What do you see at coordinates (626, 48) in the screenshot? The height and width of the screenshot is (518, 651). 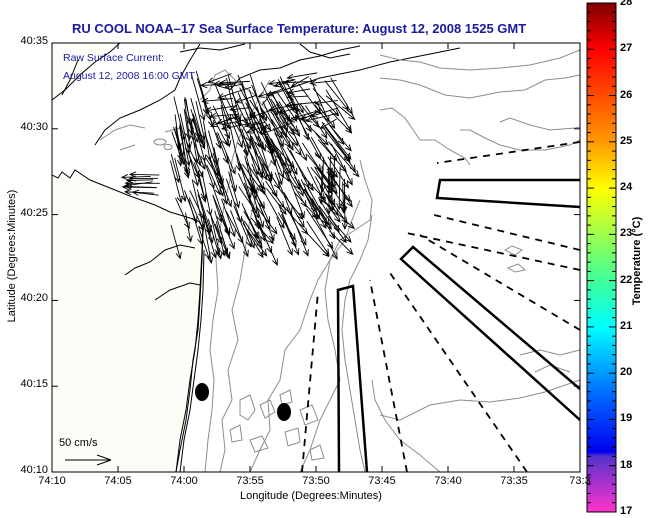 I see `colorbar-tick-label: 27` at bounding box center [626, 48].